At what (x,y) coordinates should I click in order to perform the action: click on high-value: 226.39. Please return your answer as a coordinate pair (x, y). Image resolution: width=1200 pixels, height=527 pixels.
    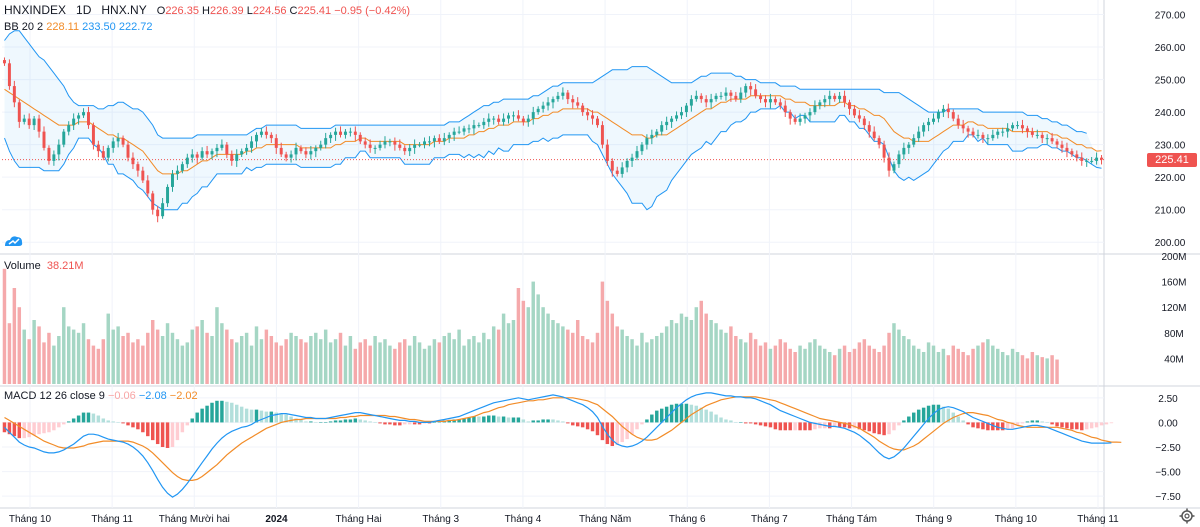
    Looking at the image, I should click on (226, 11).